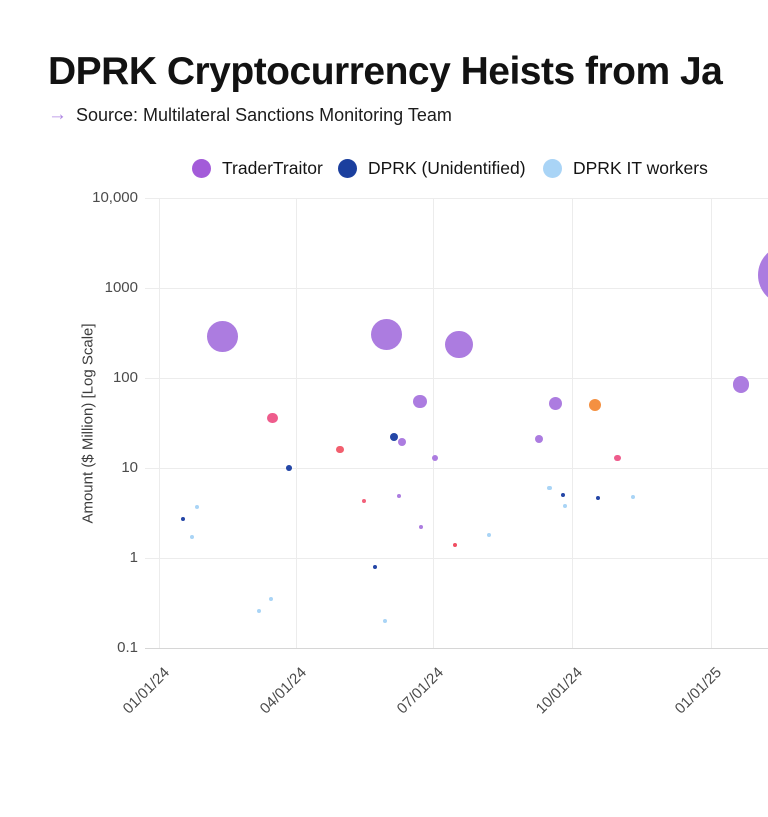 The height and width of the screenshot is (817, 768). I want to click on x-tick-label: 10/01/24, so click(559, 691).